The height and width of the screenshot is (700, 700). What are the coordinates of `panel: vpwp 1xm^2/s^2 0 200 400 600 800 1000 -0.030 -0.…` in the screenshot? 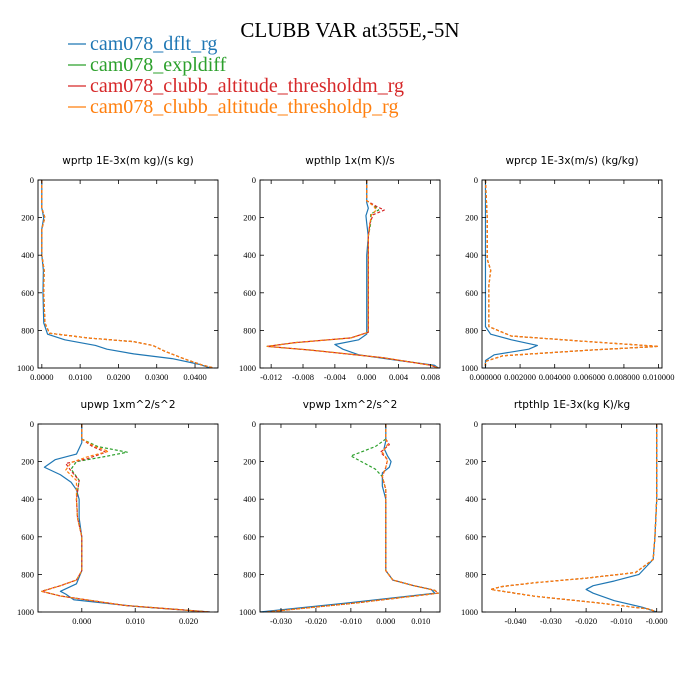 It's located at (340, 512).